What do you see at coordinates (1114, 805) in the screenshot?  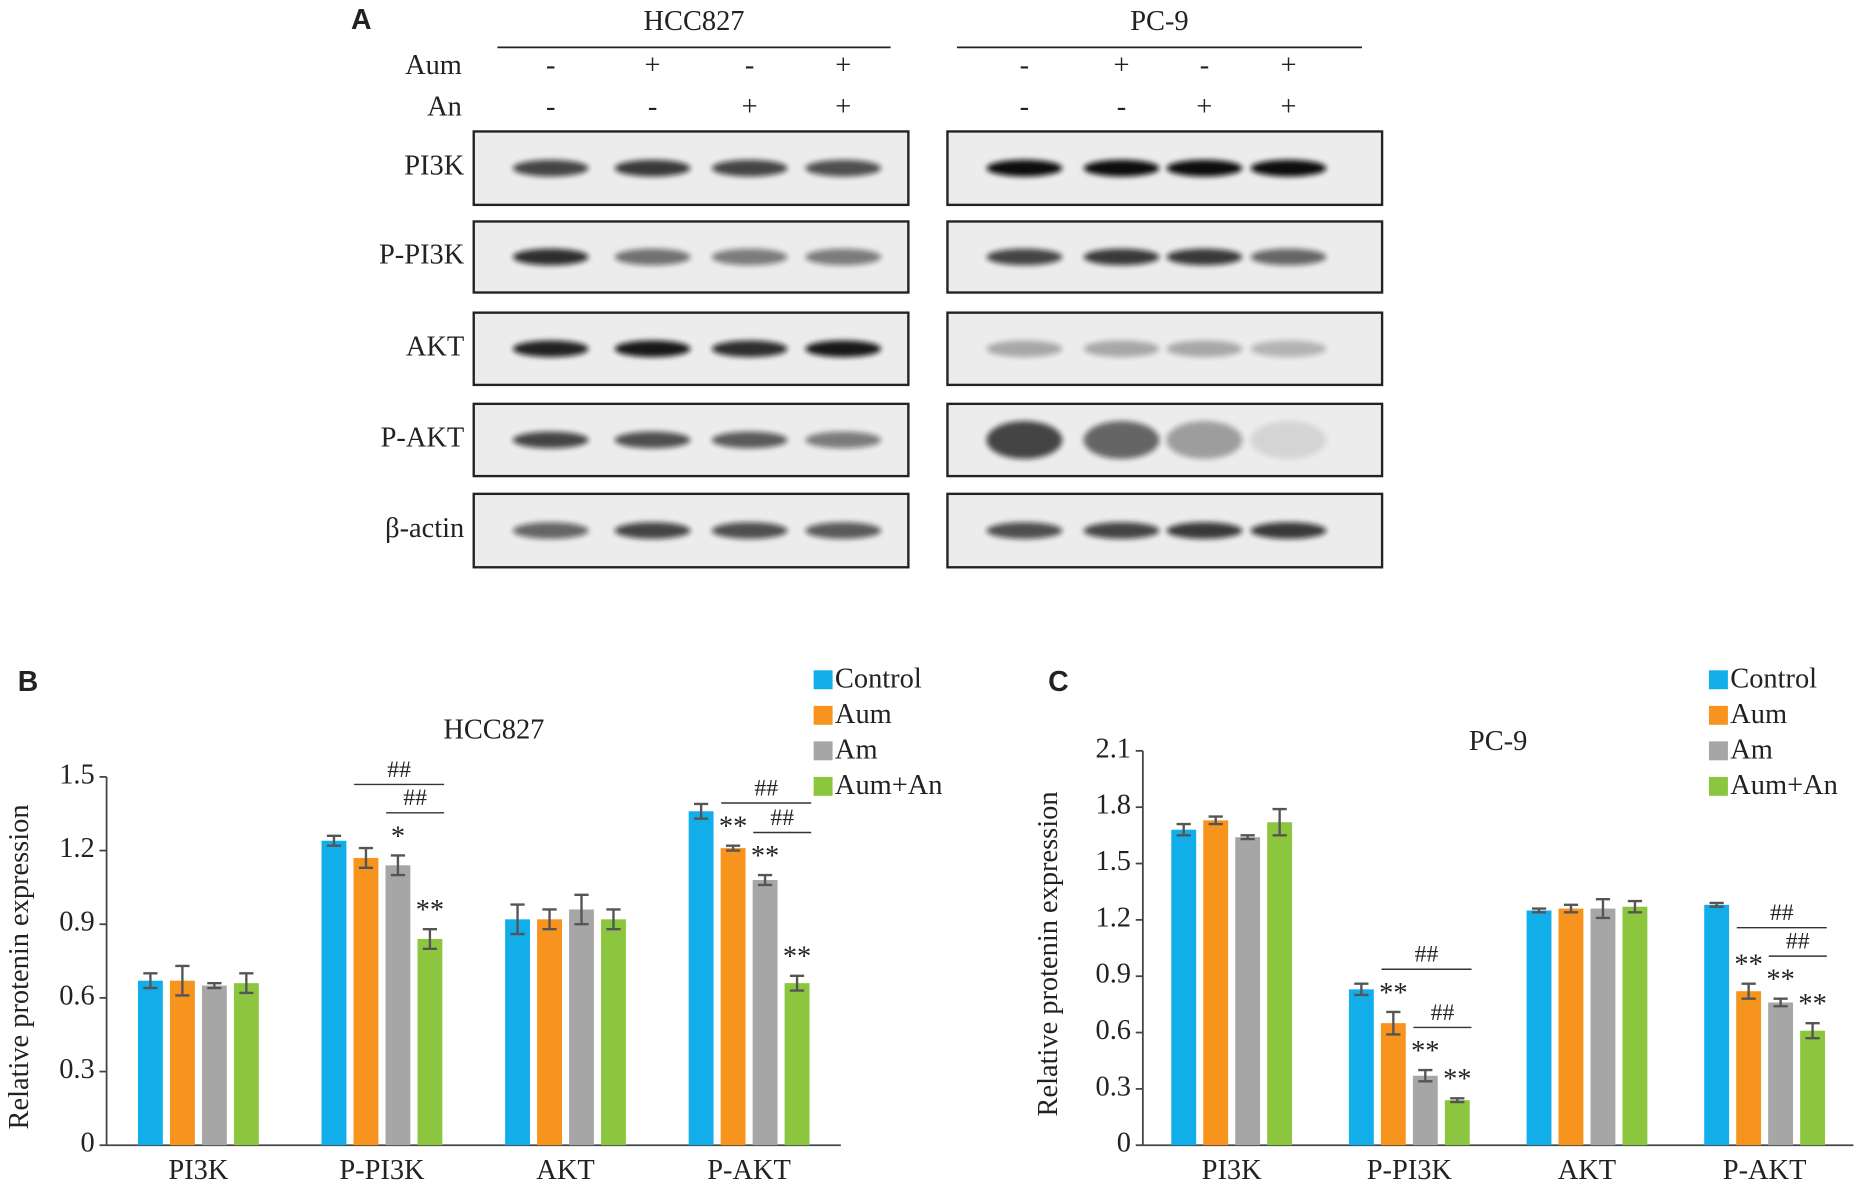 I see `y-tick-label: 1.8` at bounding box center [1114, 805].